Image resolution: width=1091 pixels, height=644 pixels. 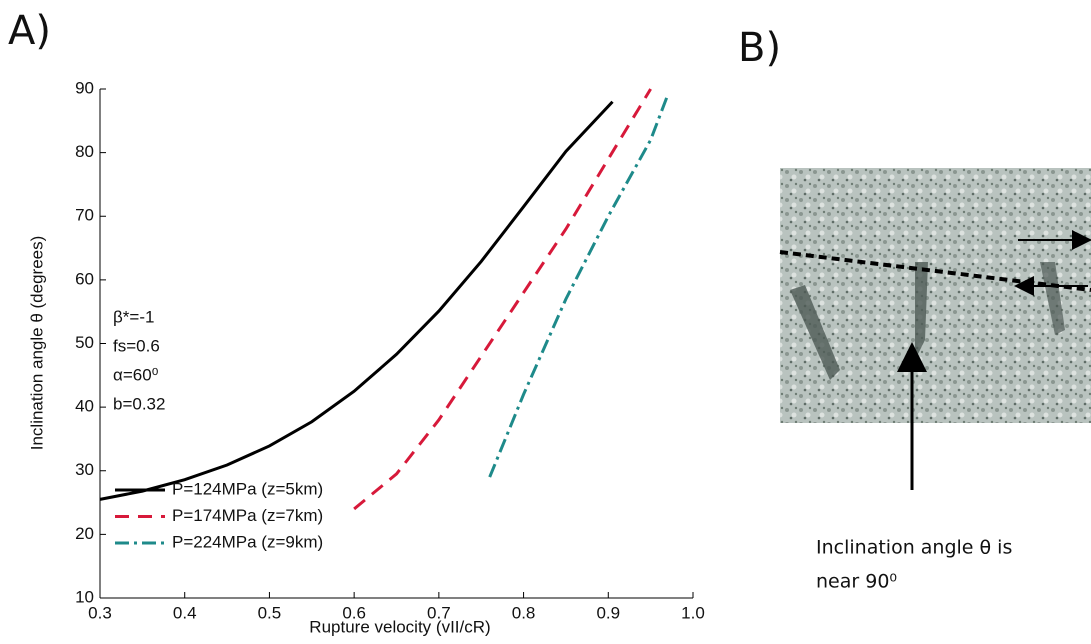 I want to click on x-tick-label: 1.0, so click(x=693, y=612).